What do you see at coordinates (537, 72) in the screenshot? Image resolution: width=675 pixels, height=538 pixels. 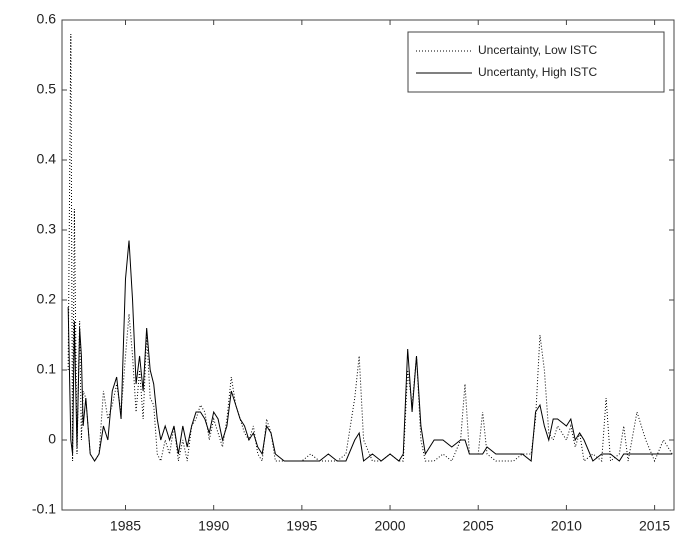 I see `legend-label: Uncertanty, High ISTC` at bounding box center [537, 72].